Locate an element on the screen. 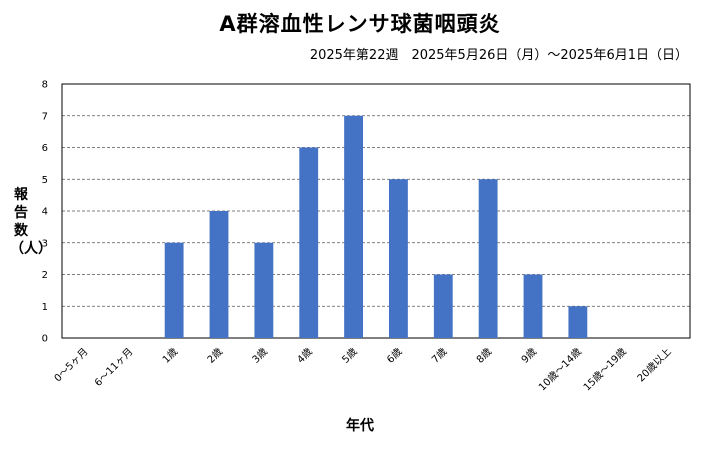  x-tick-label: 2歳 is located at coordinates (215, 356).